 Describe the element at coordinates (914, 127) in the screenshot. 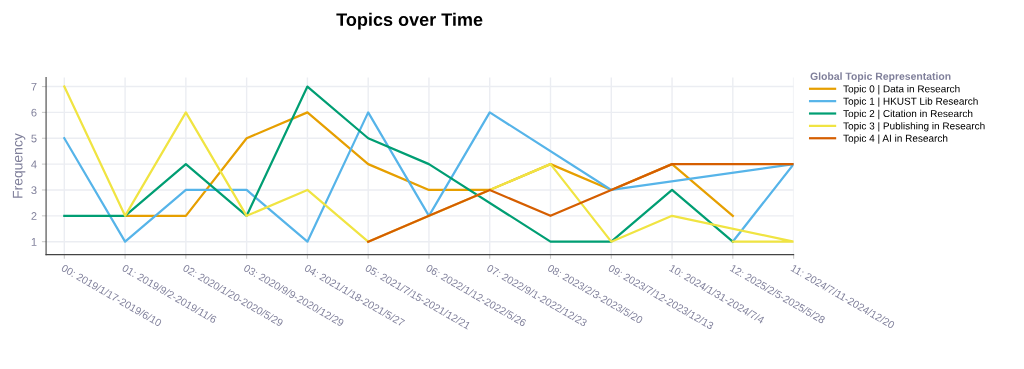

I see `legend-label: Topic 3 | Publishing in Research` at that location.